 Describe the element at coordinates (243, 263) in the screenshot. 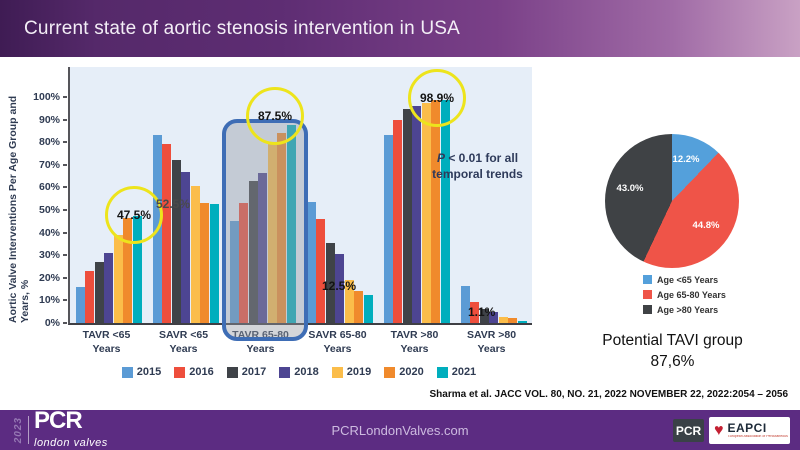

I see `bar-2016-group2` at that location.